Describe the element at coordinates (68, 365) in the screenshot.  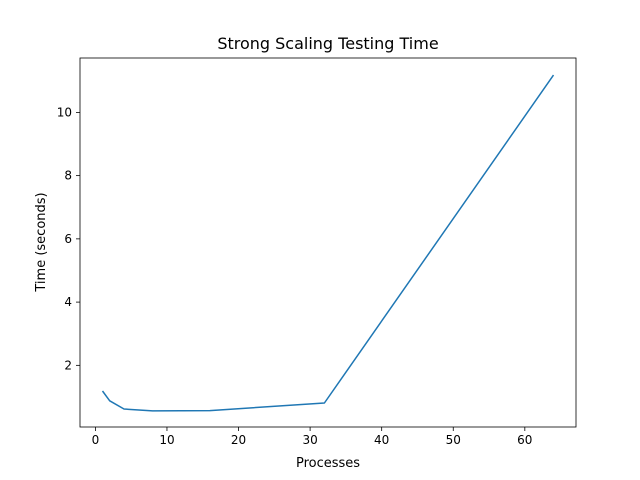
I see `y-tick-label: 2` at that location.